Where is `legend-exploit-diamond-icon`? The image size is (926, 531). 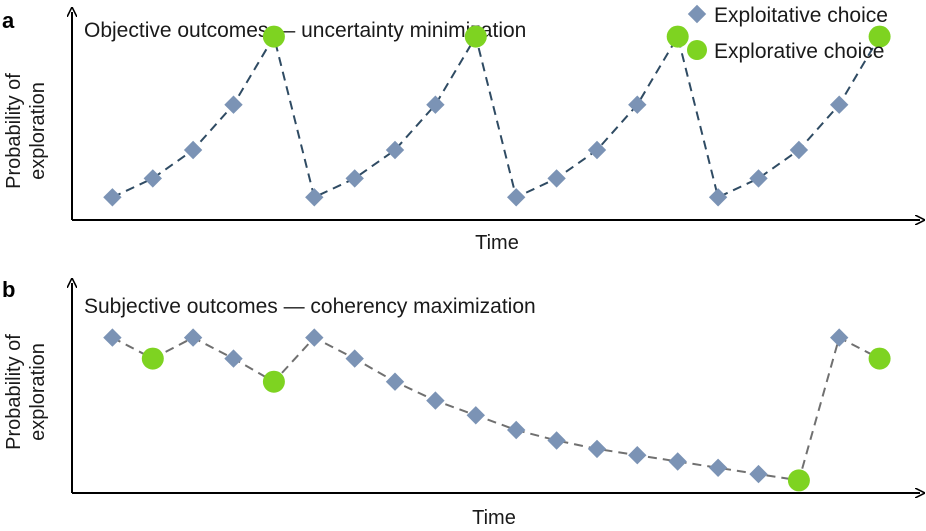 legend-exploit-diamond-icon is located at coordinates (697, 14).